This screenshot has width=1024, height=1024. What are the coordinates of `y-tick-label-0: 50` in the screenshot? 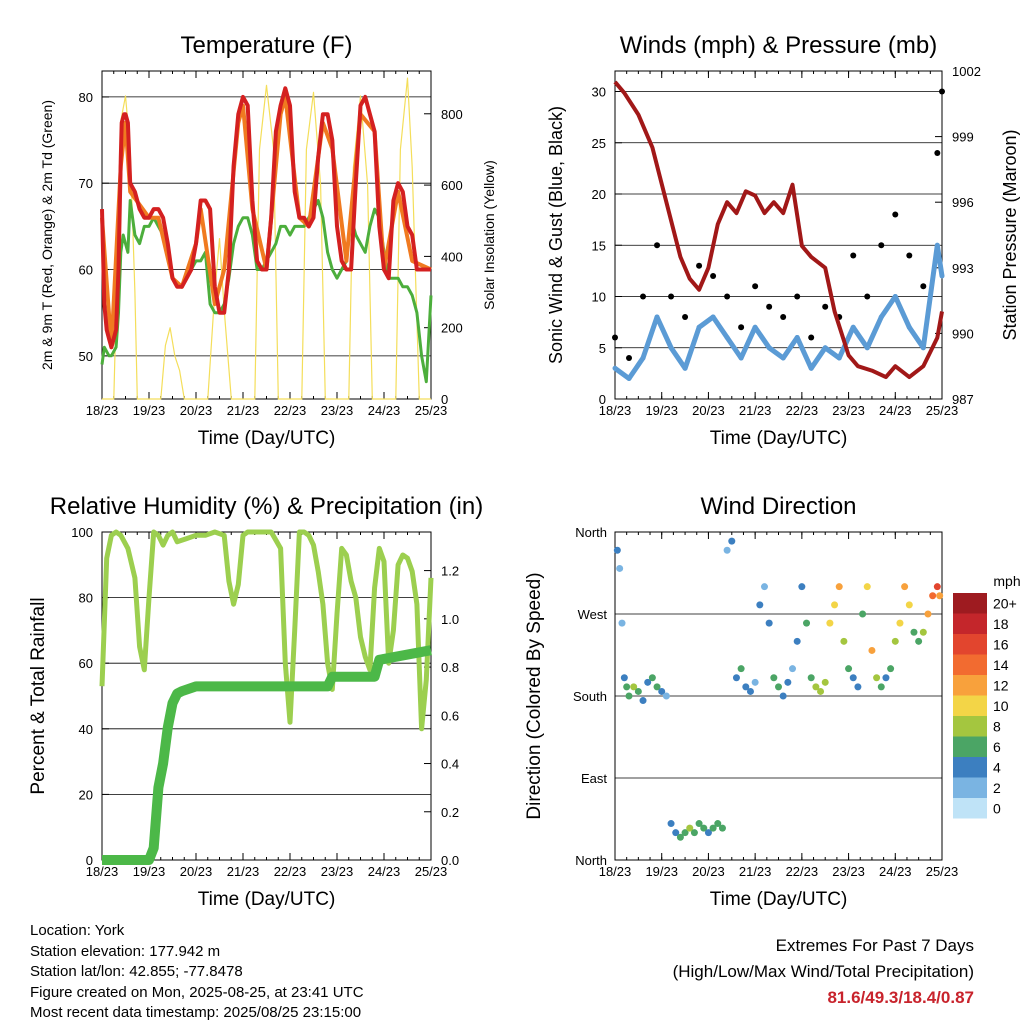 It's located at (86, 356).